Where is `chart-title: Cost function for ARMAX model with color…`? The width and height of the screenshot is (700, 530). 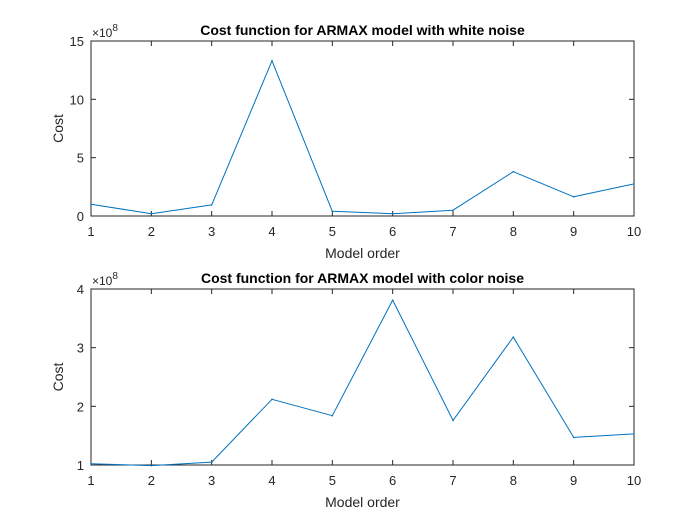 chart-title: Cost function for ARMAX model with color… is located at coordinates (362, 278).